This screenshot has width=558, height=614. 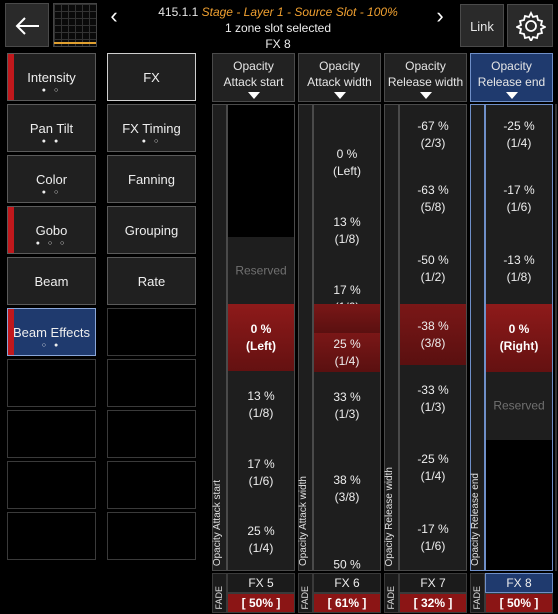 What do you see at coordinates (151, 77) in the screenshot?
I see `fx-button: FX` at bounding box center [151, 77].